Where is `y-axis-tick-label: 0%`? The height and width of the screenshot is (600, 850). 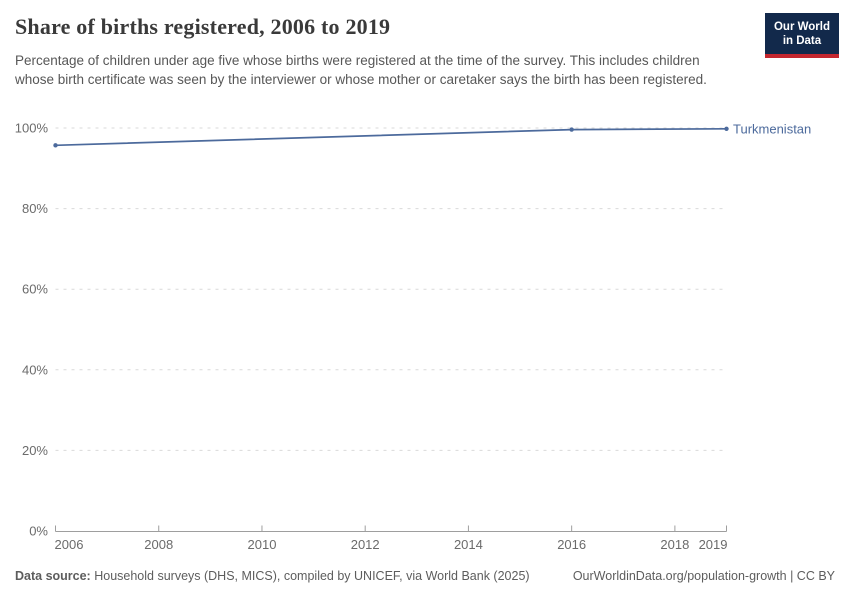 y-axis-tick-label: 0% is located at coordinates (38, 531).